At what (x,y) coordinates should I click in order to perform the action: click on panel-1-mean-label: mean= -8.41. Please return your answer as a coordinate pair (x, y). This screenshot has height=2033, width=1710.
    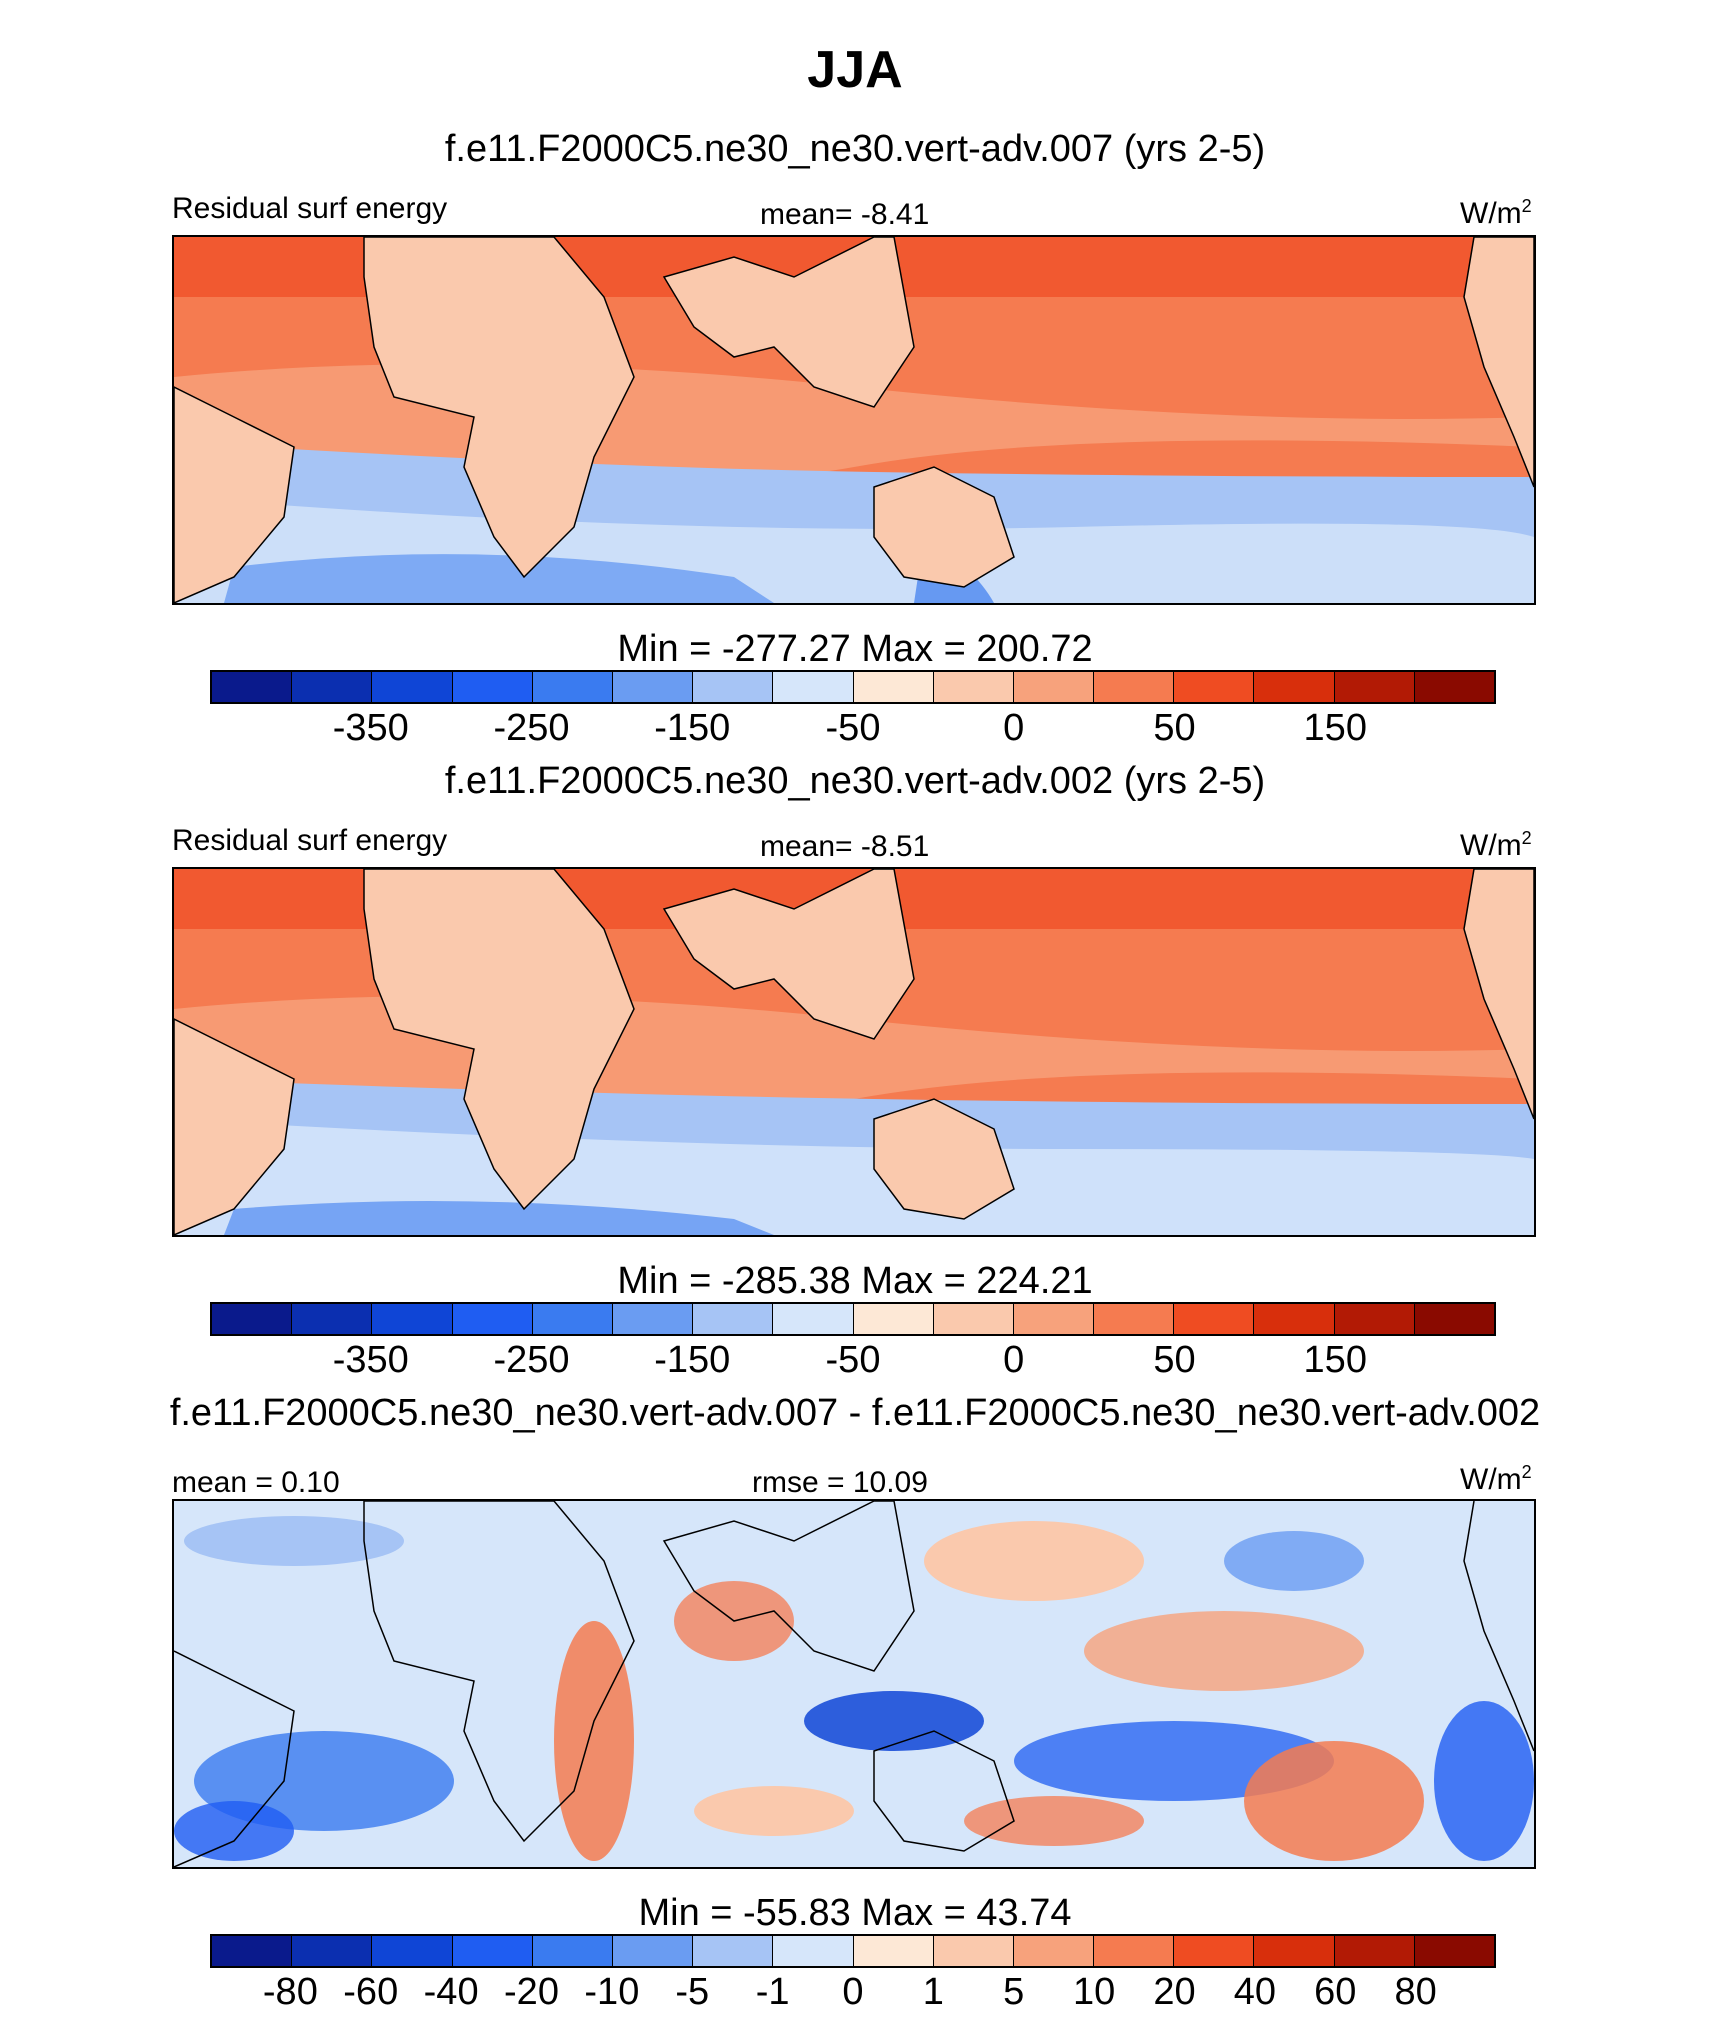
    Looking at the image, I should click on (845, 214).